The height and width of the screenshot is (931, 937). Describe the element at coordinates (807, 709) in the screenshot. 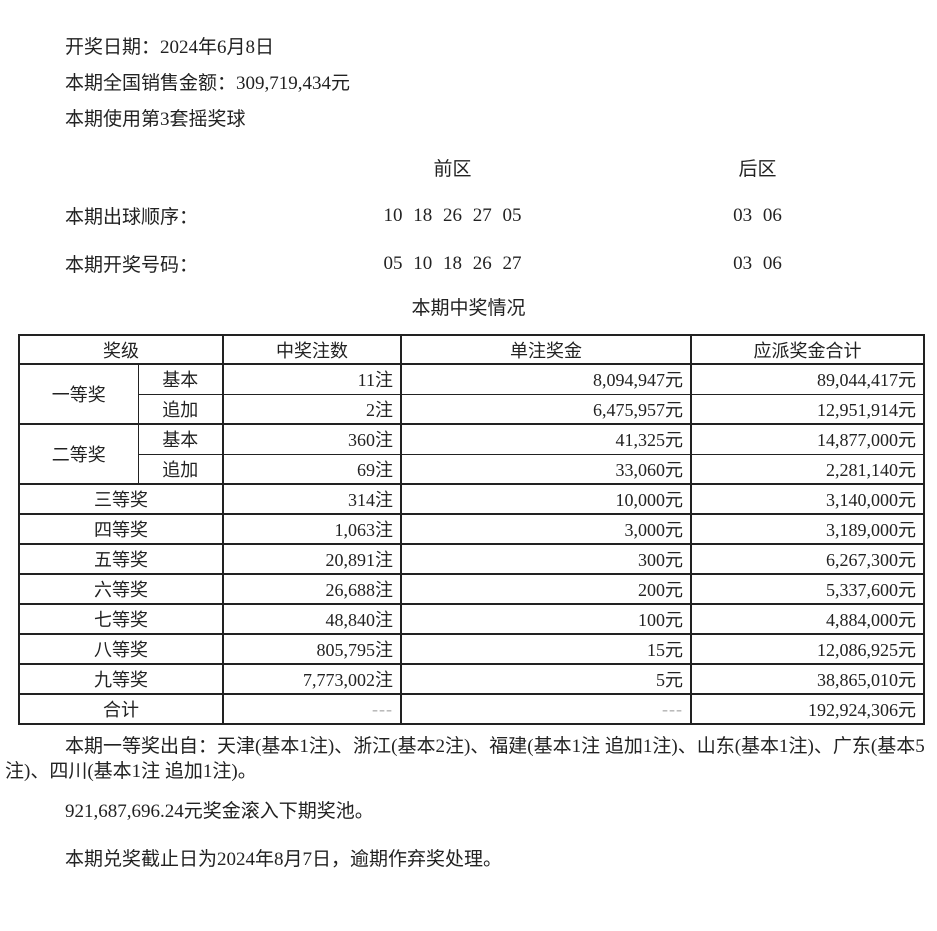

I see `total-row-amount: 192,924,306元` at that location.